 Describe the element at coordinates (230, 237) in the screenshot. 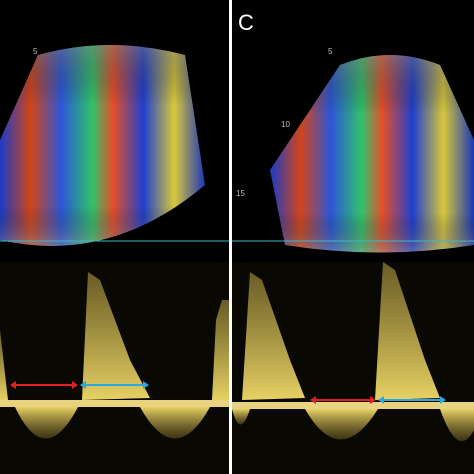

I see `divider` at that location.